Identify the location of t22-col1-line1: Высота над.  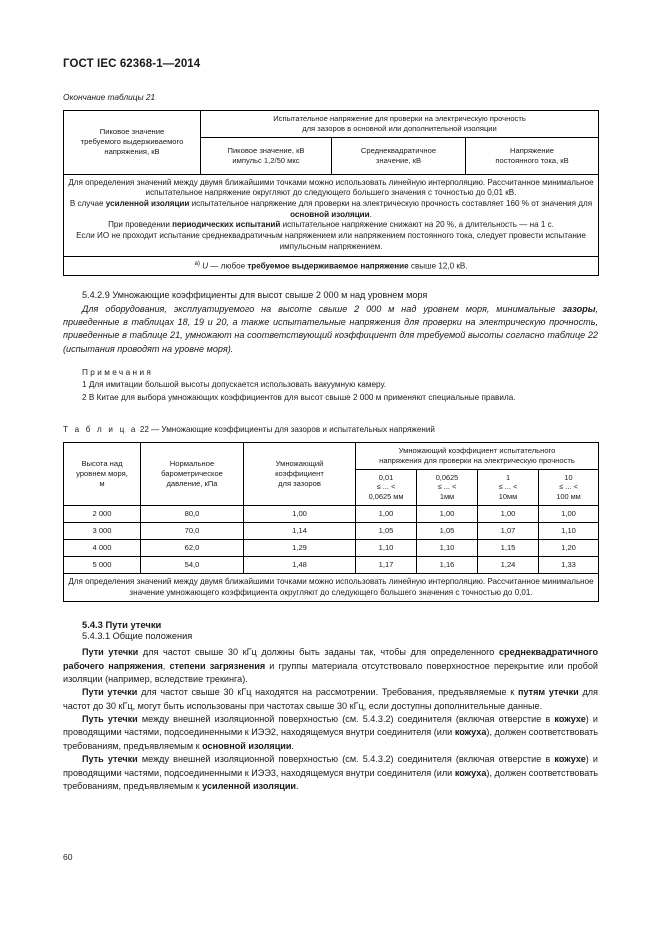
(102, 463).